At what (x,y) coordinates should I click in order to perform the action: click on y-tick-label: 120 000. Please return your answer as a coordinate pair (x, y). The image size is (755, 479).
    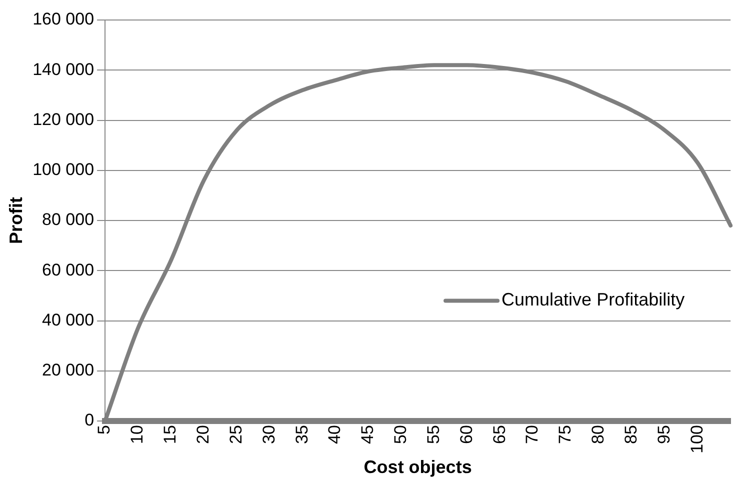
    Looking at the image, I should click on (63, 119).